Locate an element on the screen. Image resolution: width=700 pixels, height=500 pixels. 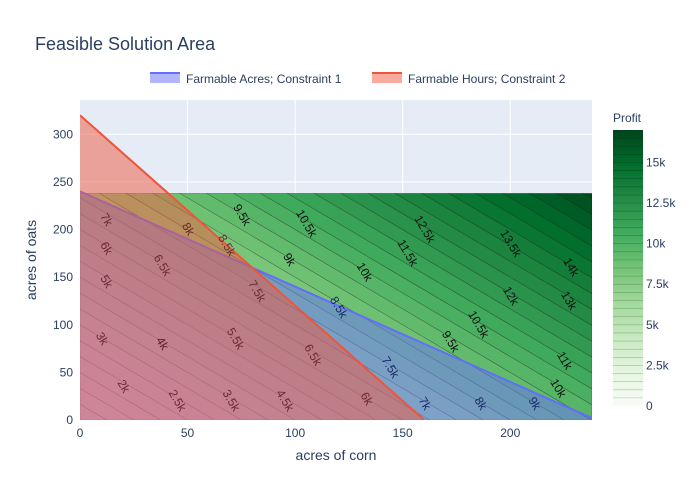
y-tick-label: 150 is located at coordinates (63, 277).